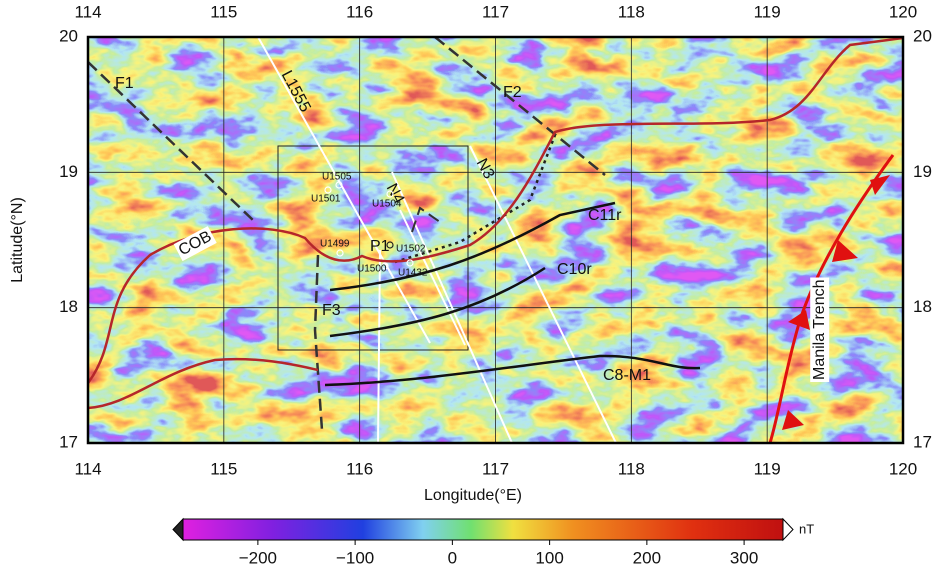  What do you see at coordinates (903, 11) in the screenshot?
I see `x-tick-label-top: 120` at bounding box center [903, 11].